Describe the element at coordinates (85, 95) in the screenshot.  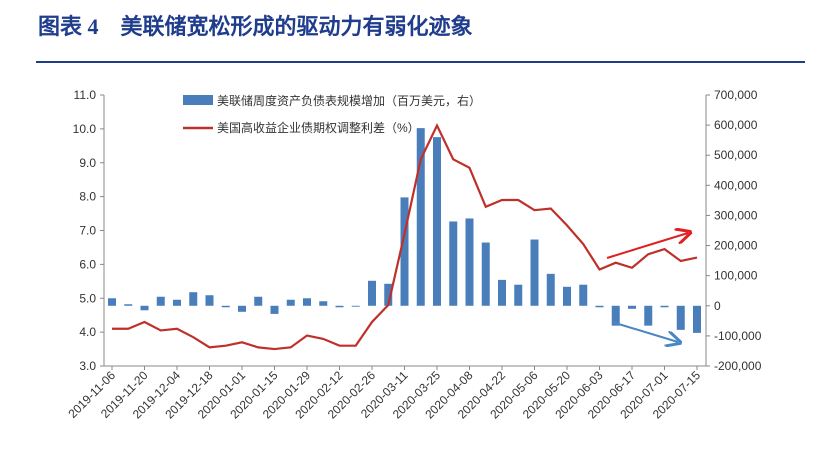
I see `y-tick-label: 11.0` at that location.